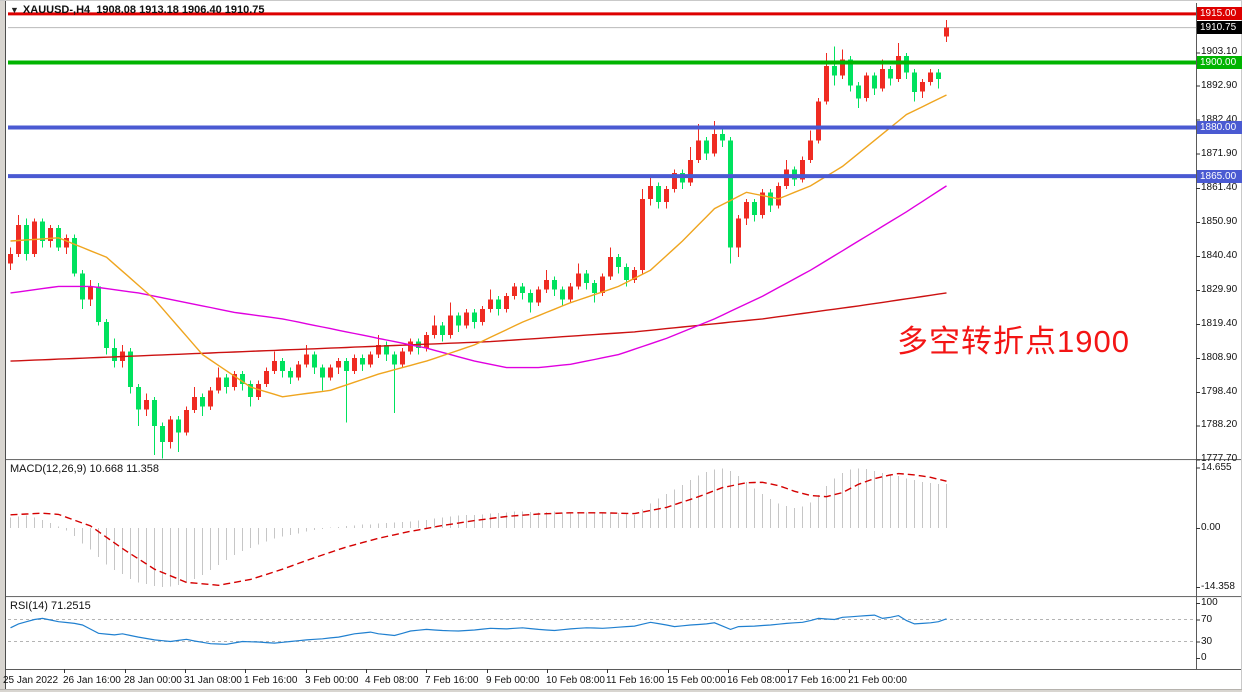  I want to click on time-axis-label: 9 Feb 00:00, so click(513, 680).